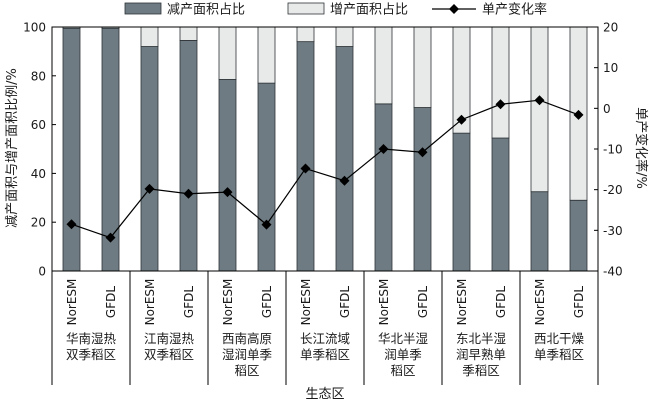  I want to click on y-tick-label-right: 0, so click(607, 109).